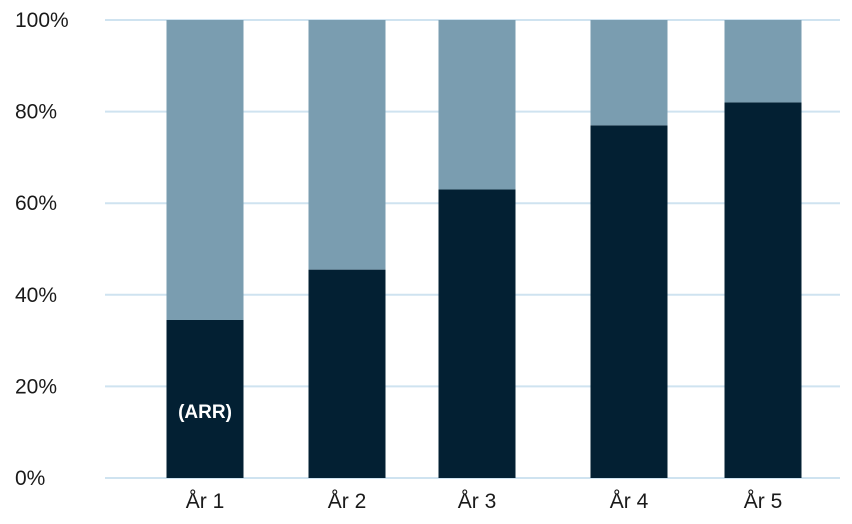 The image size is (852, 524). I want to click on y-tick-label-60: 60%, so click(36, 203).